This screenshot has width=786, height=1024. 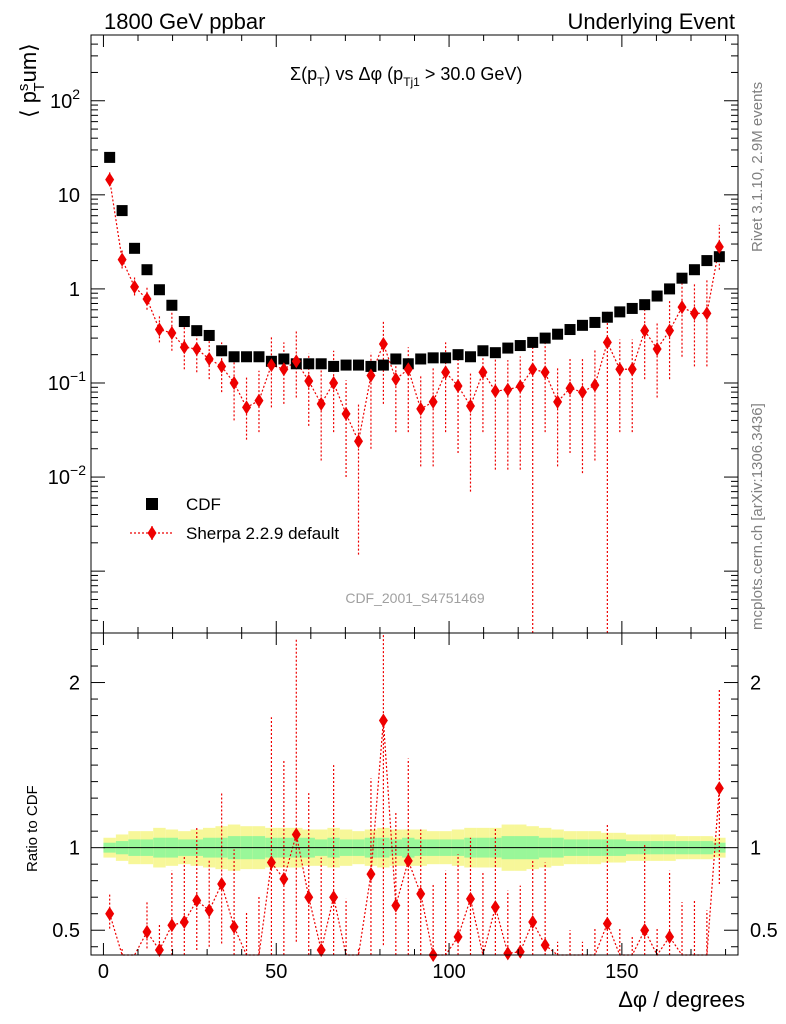 I want to click on ratio-y-tick-label-left: 2, so click(x=74, y=684).